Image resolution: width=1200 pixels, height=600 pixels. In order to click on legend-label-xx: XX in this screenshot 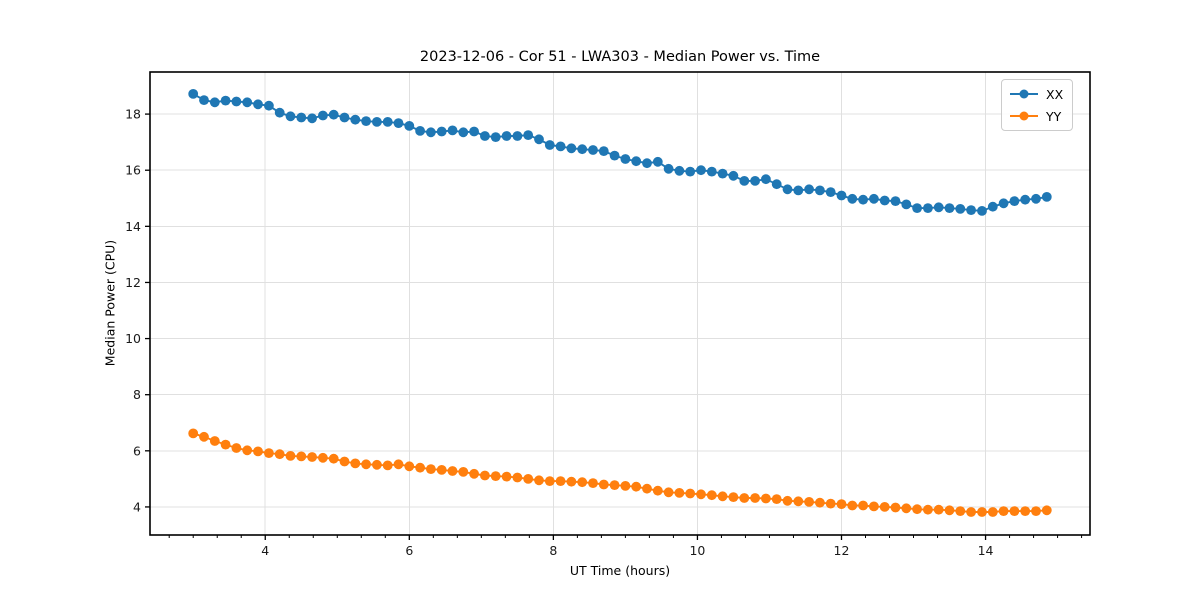, I will do `click(1055, 94)`.